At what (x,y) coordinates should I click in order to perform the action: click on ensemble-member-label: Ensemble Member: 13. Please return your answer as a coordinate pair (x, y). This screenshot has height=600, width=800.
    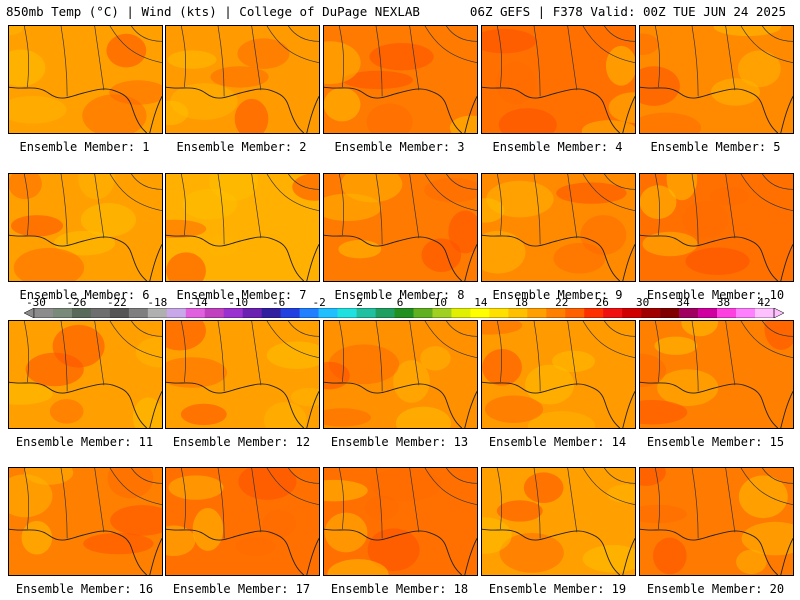
    Looking at the image, I should click on (399, 442).